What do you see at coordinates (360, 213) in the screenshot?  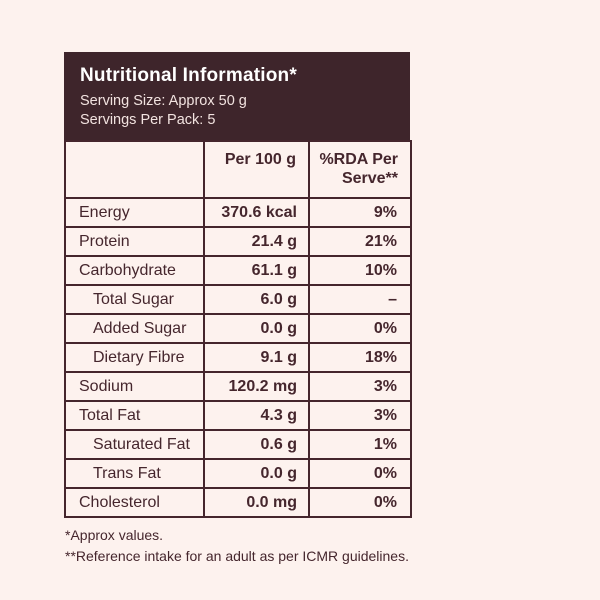 I see `rda-value: 9%` at bounding box center [360, 213].